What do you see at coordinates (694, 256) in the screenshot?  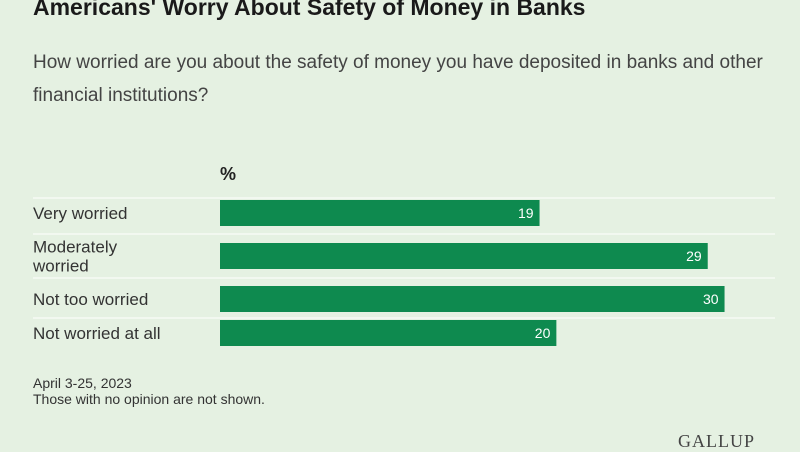 I see `value-label-2: 29` at bounding box center [694, 256].